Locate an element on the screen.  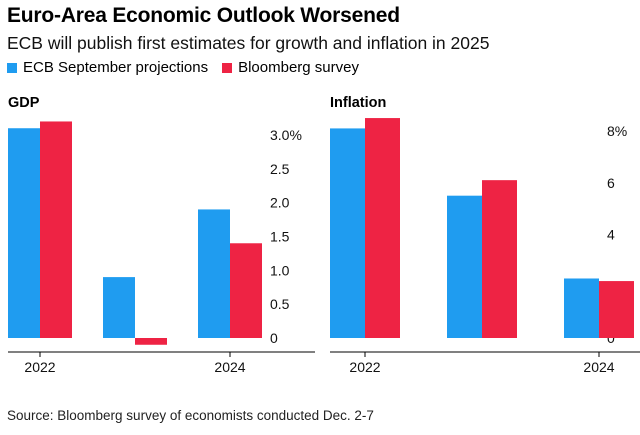
bar-inflation-2024-bloomberg is located at coordinates (616, 309).